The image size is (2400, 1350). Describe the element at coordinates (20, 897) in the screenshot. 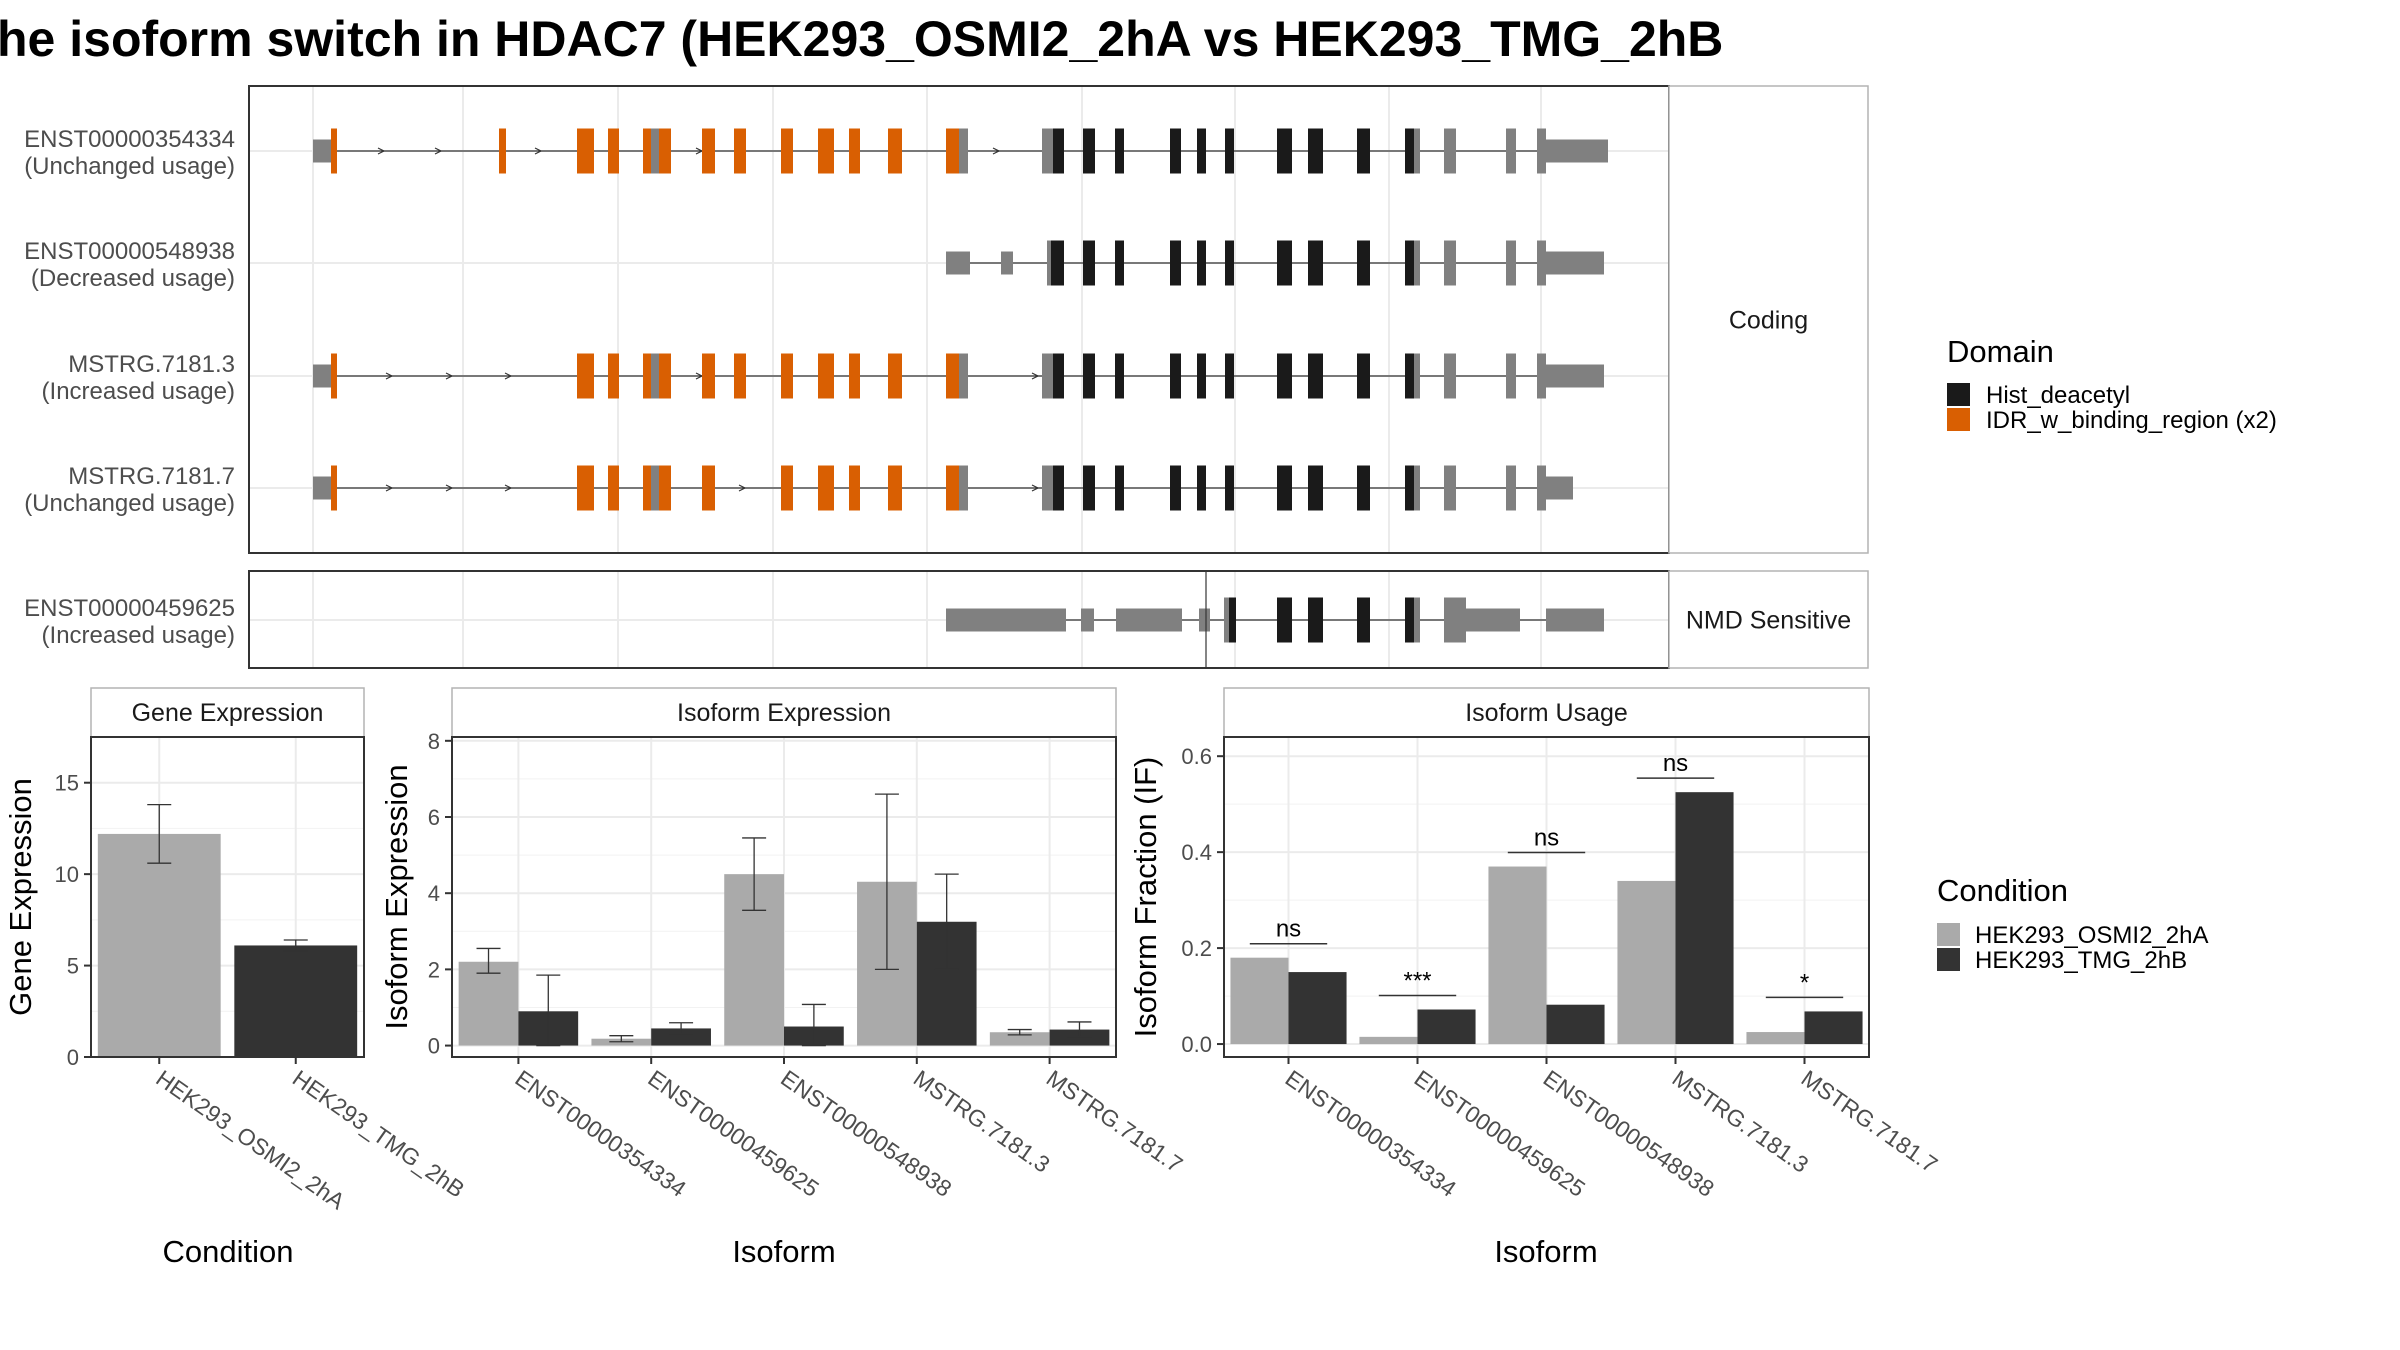

I see `y-axis-label: Gene Expression` at that location.